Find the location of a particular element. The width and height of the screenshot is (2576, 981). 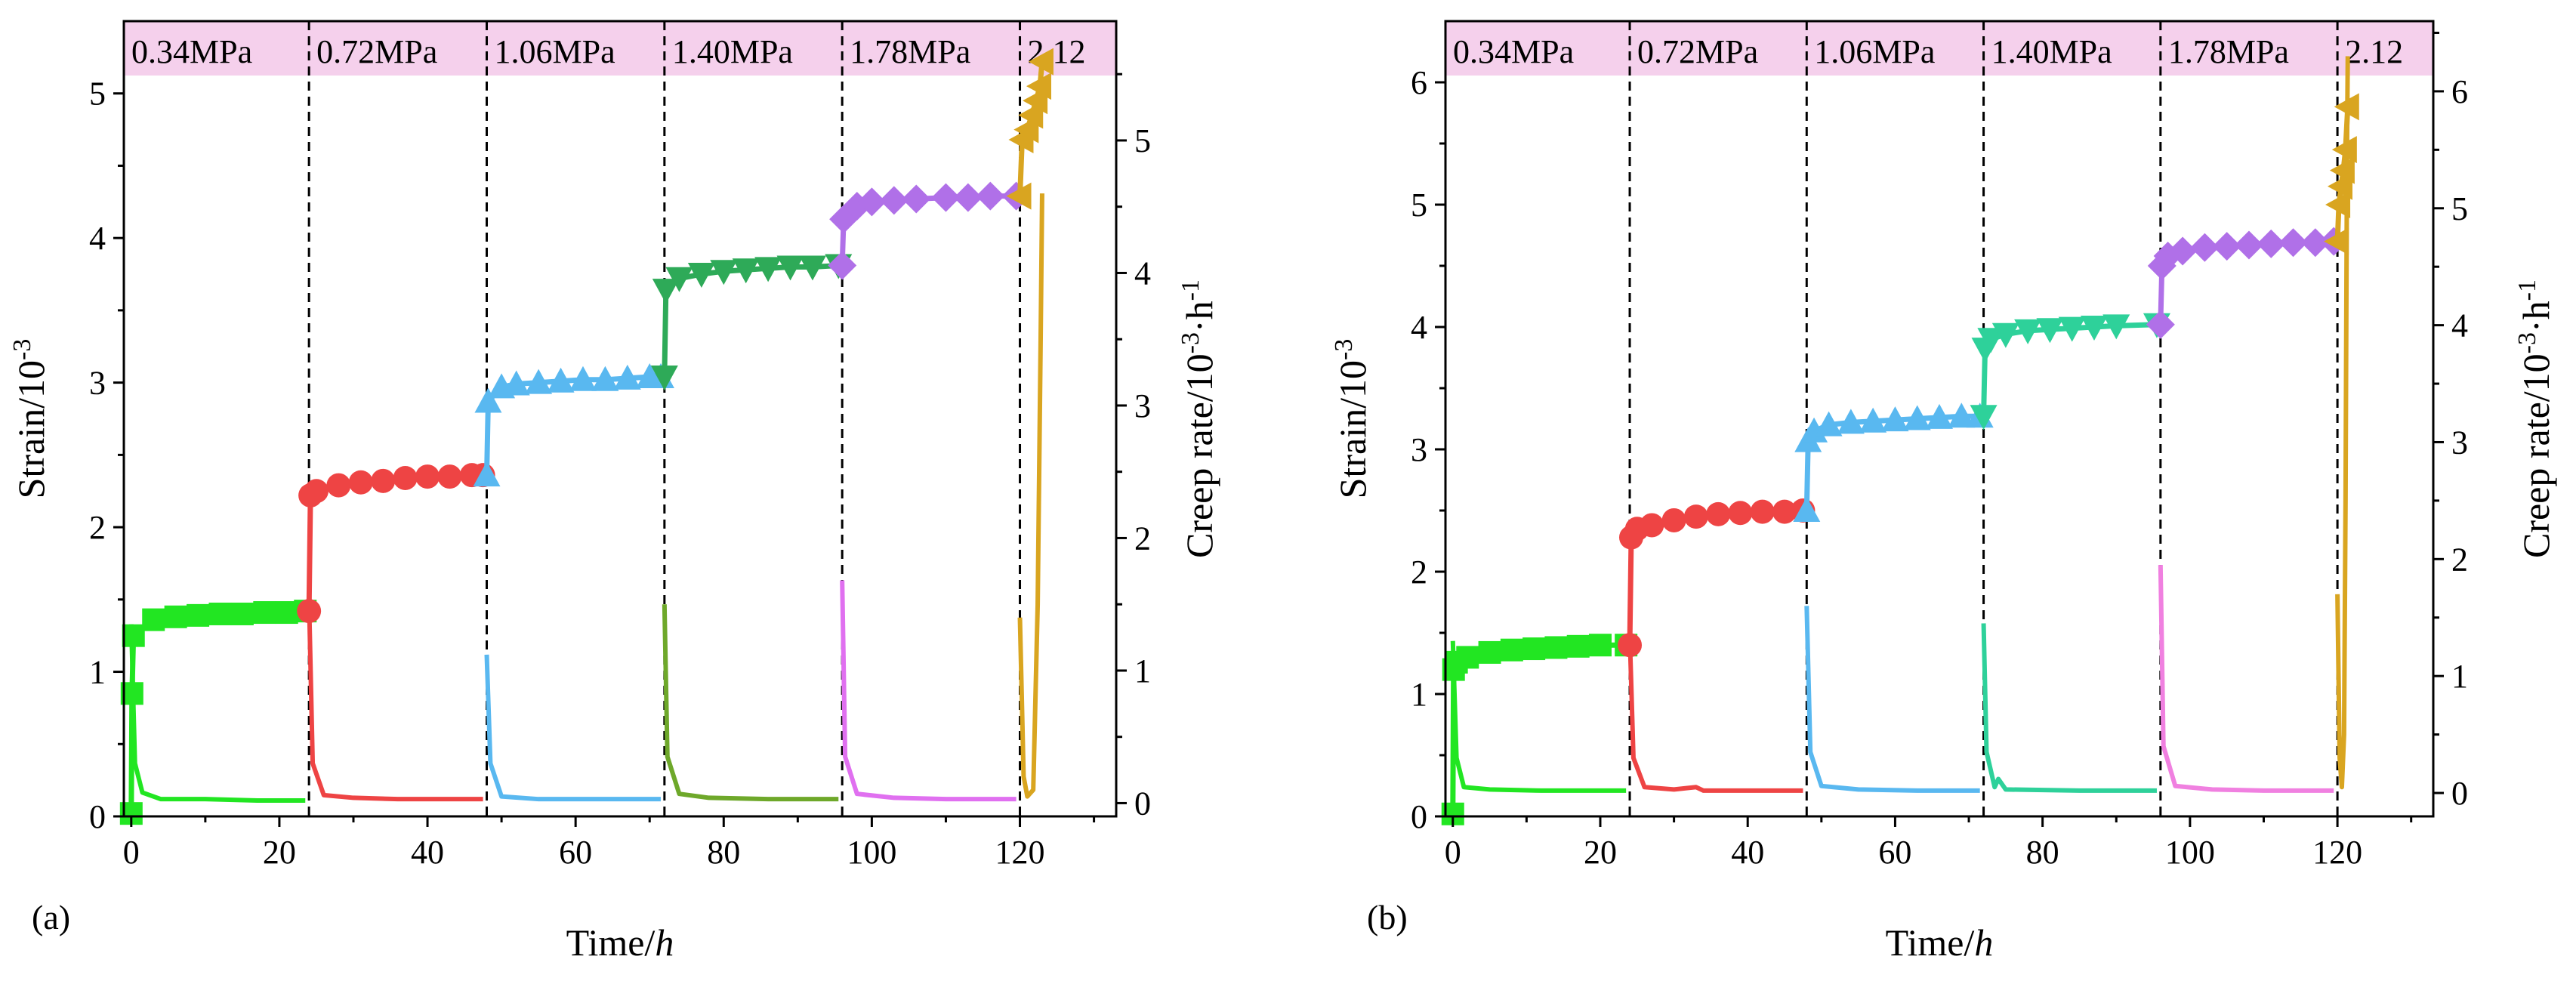

y-tick-label: 2 is located at coordinates (1419, 572).